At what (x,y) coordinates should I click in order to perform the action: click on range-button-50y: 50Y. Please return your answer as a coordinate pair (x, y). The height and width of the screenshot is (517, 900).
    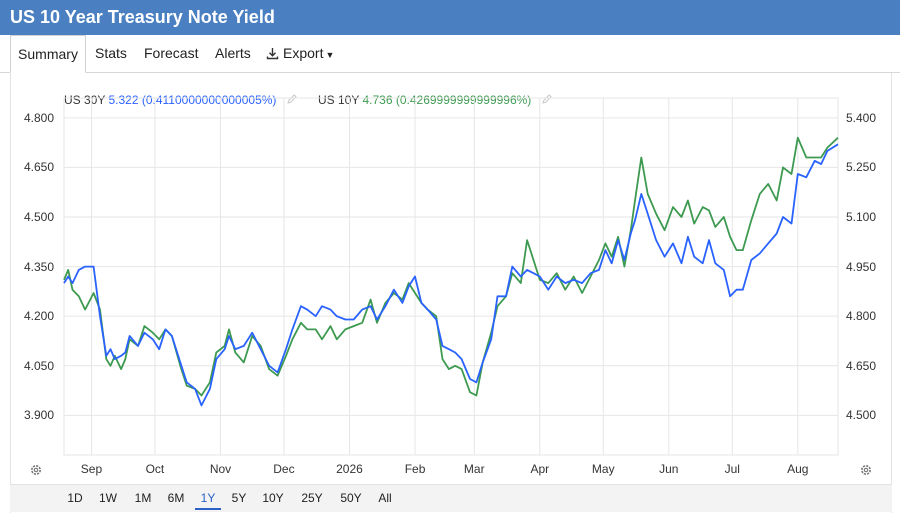
    Looking at the image, I should click on (351, 498).